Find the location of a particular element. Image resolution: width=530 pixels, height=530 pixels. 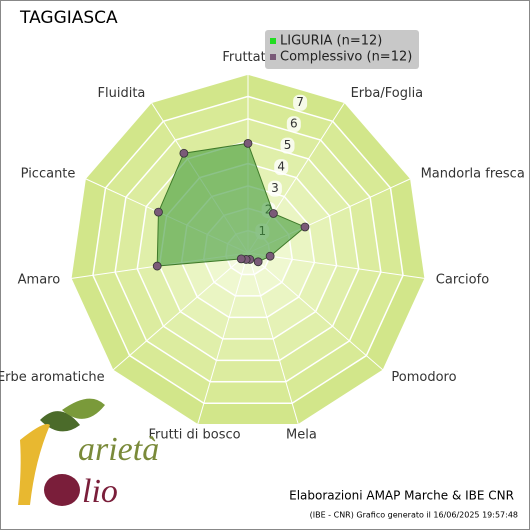

category-label: Erbe aromatiche is located at coordinates (52, 377).